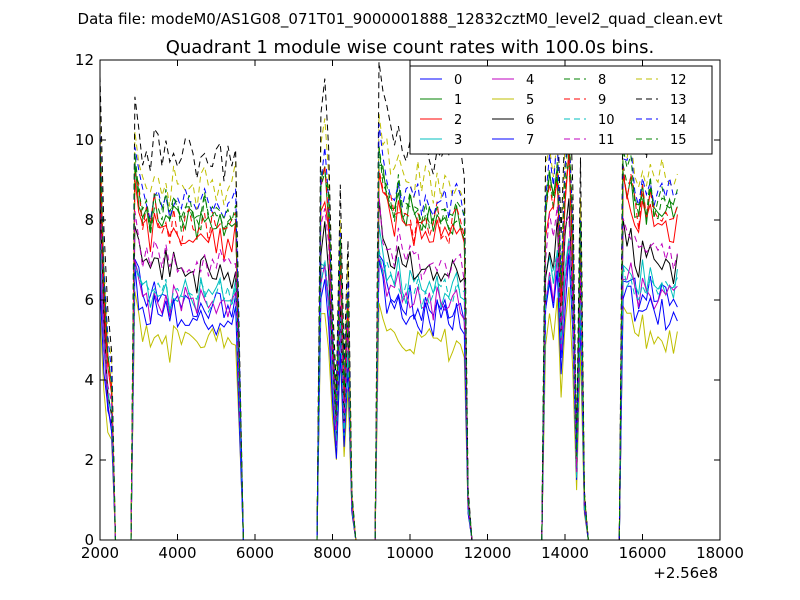 This screenshot has height=600, width=800. I want to click on legend-label-12: 12, so click(678, 80).